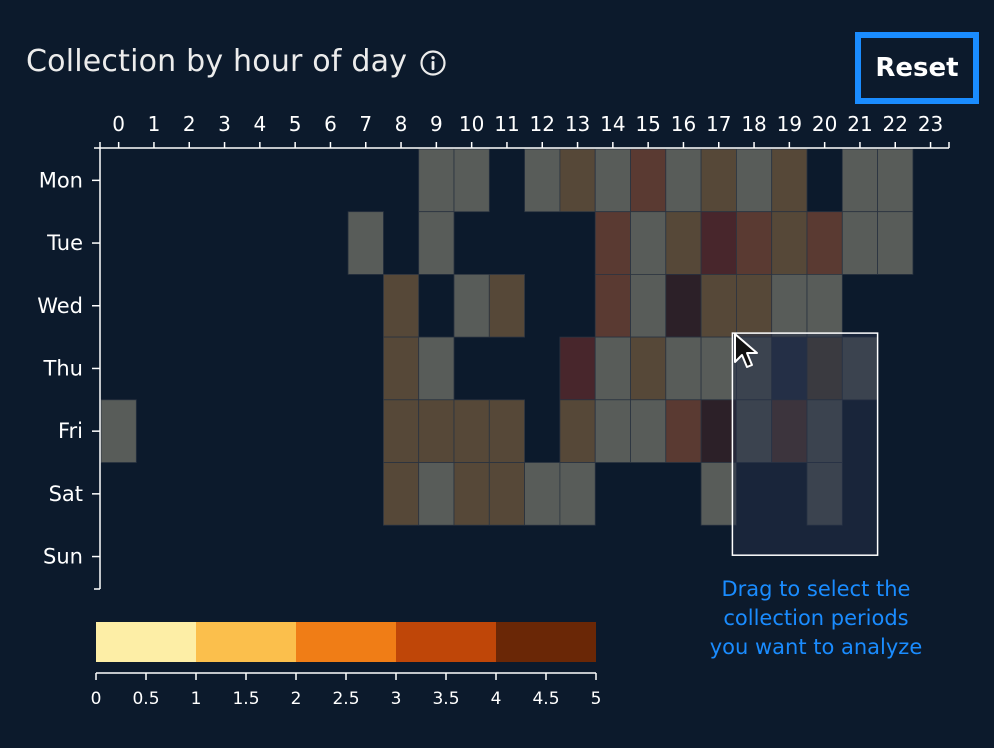 This screenshot has height=748, width=994. Describe the element at coordinates (295, 124) in the screenshot. I see `x-tick-label-5: 5` at that location.